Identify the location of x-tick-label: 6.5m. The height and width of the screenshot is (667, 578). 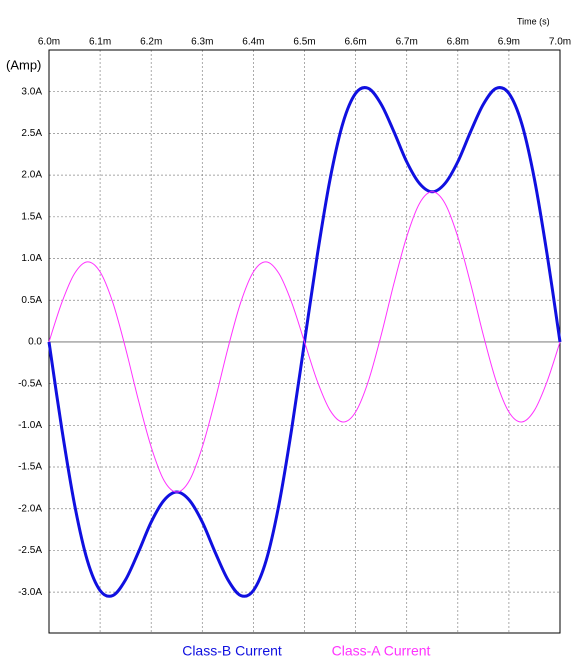
(304, 42).